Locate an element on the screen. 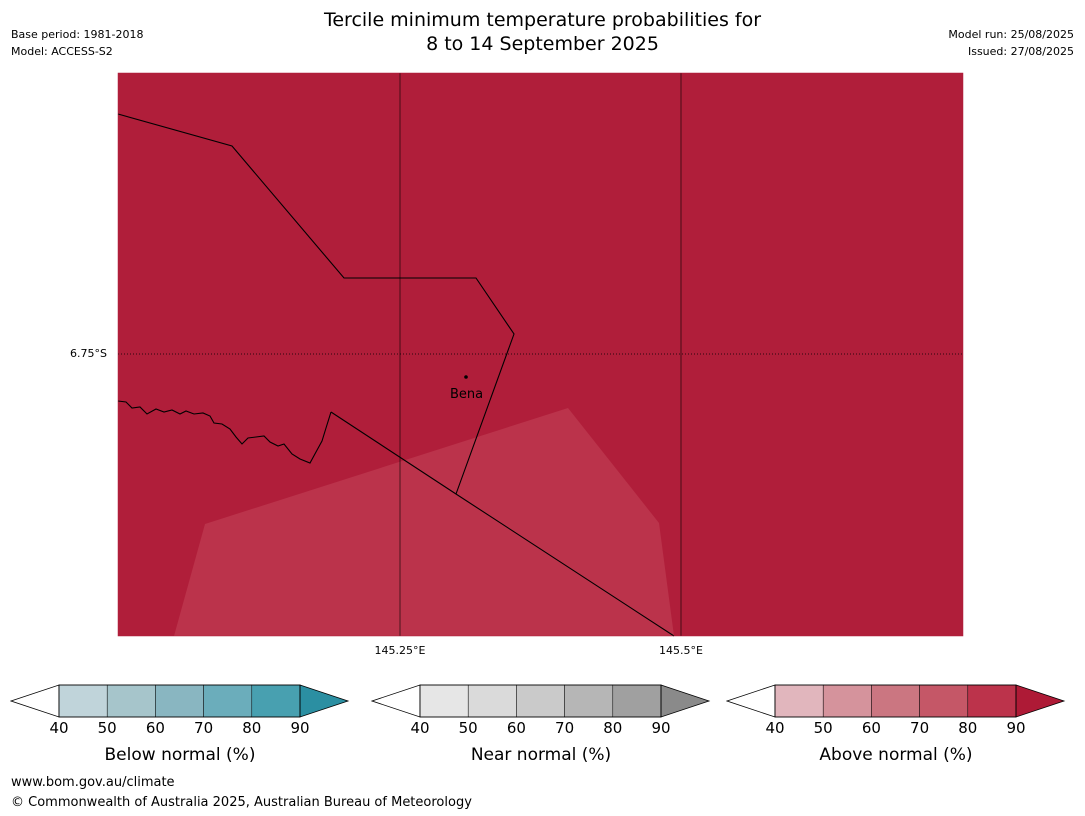 This screenshot has width=1085, height=816. colorbar-near-tick-label: 70 is located at coordinates (565, 728).